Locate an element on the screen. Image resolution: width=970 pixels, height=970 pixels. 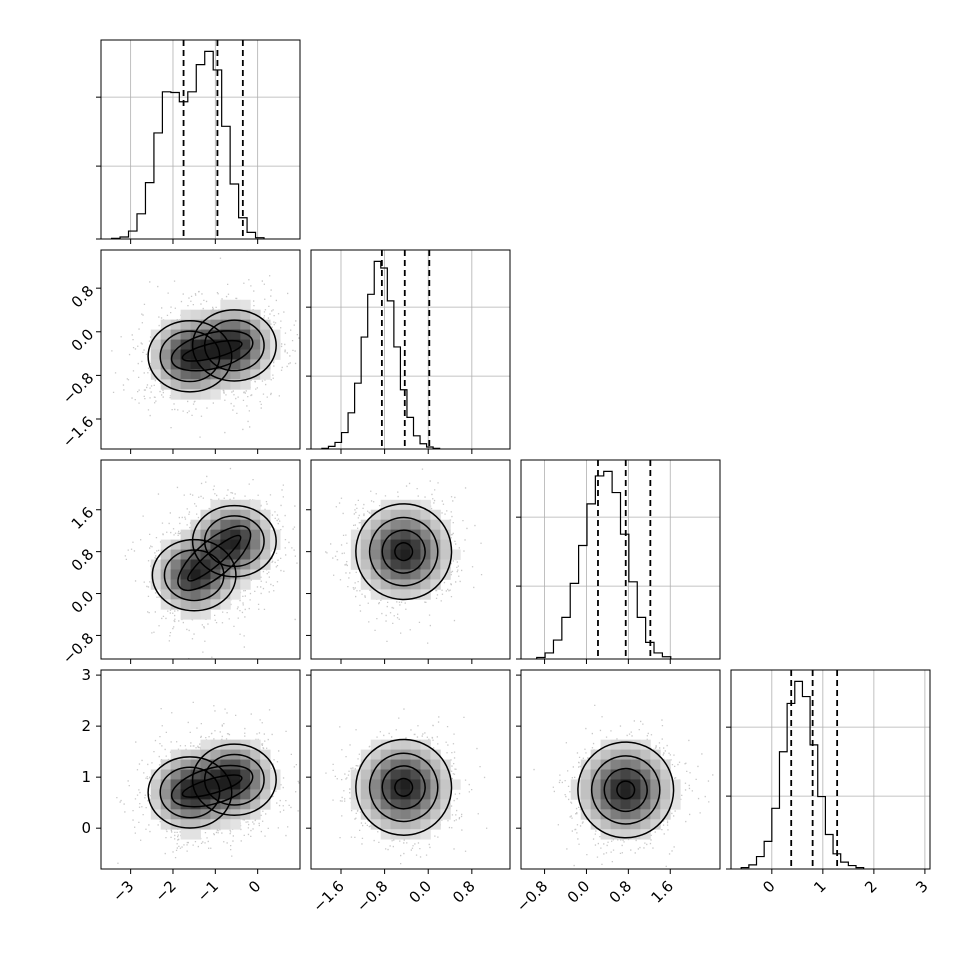
panel-frame is located at coordinates (200, 559).